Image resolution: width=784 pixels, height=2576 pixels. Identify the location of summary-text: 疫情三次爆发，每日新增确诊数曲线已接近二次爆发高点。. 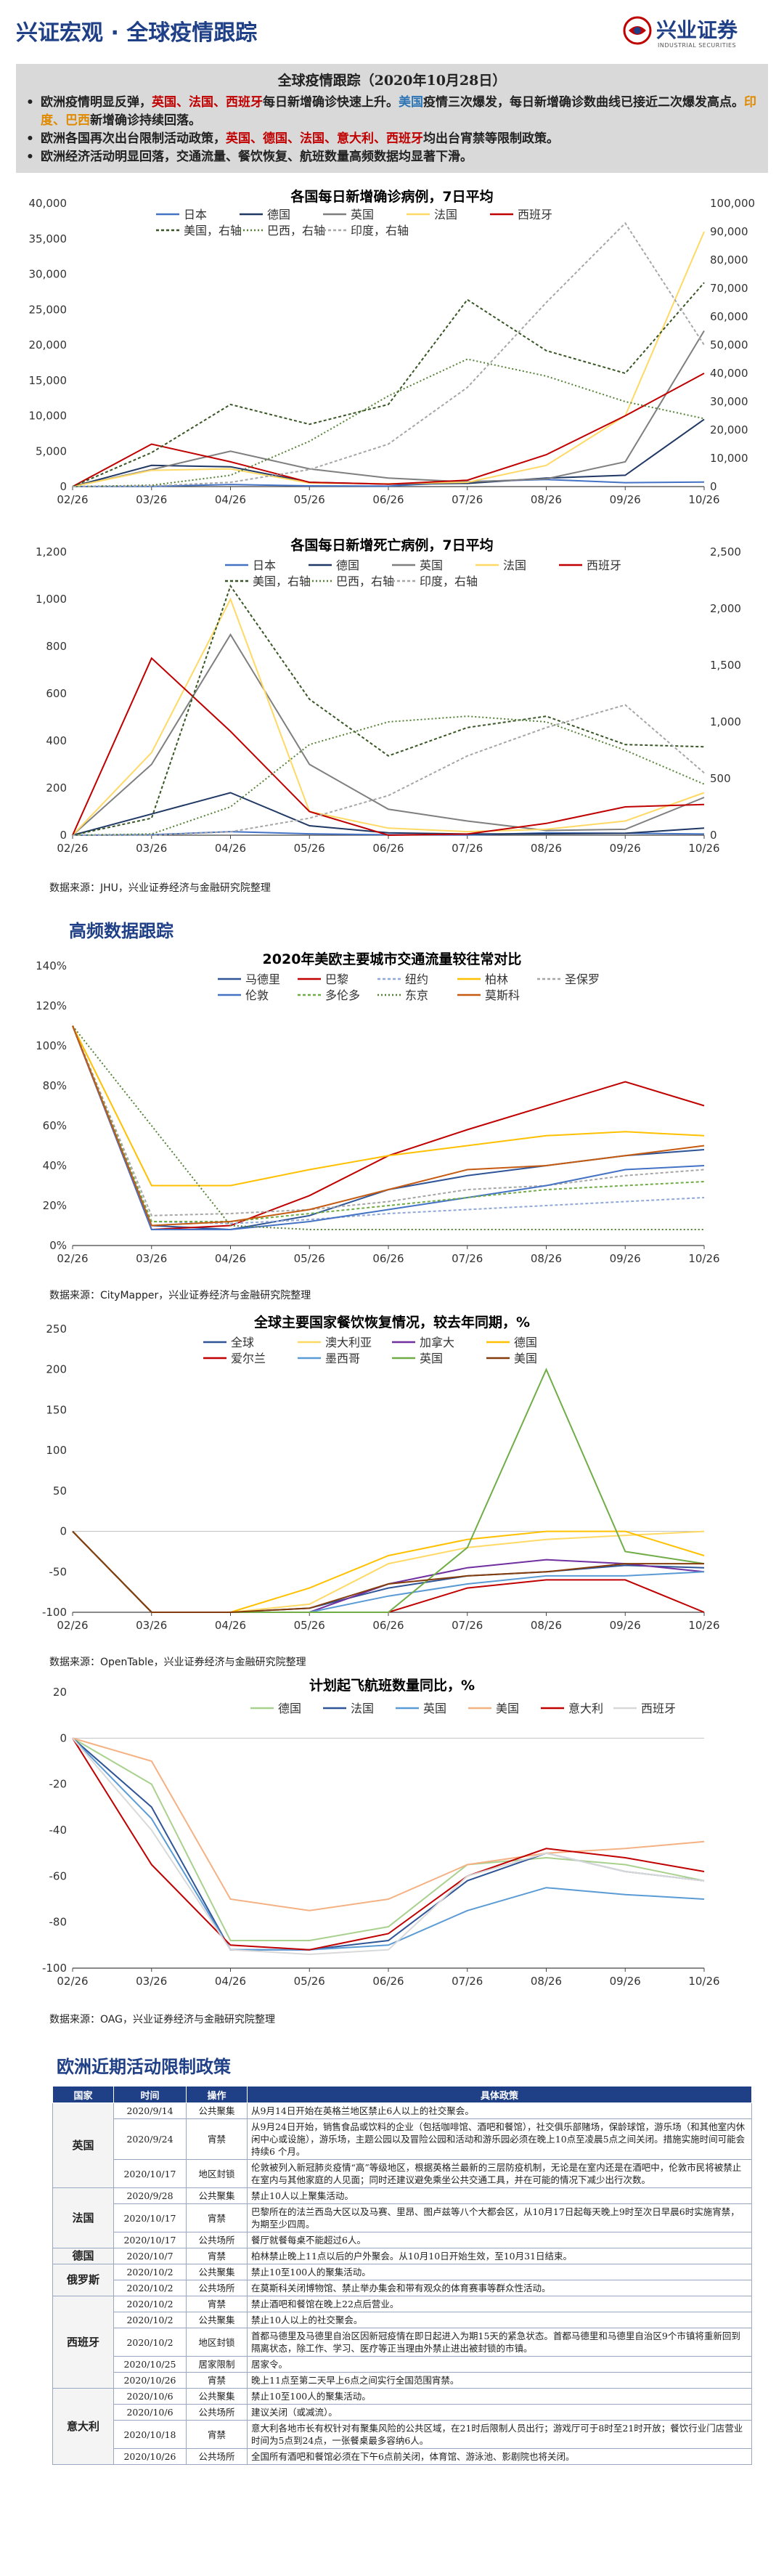
(584, 102).